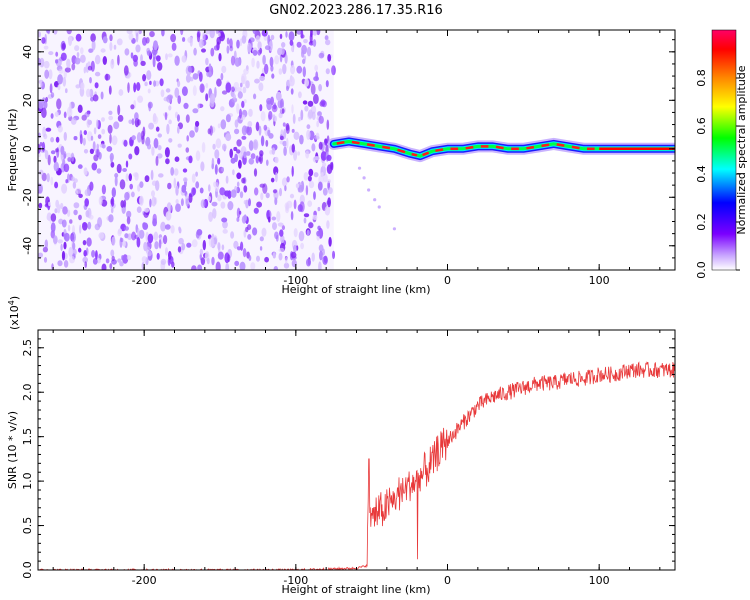 This screenshot has width=750, height=600. What do you see at coordinates (295, 580) in the screenshot?
I see `x-tick-label: -100` at bounding box center [295, 580].